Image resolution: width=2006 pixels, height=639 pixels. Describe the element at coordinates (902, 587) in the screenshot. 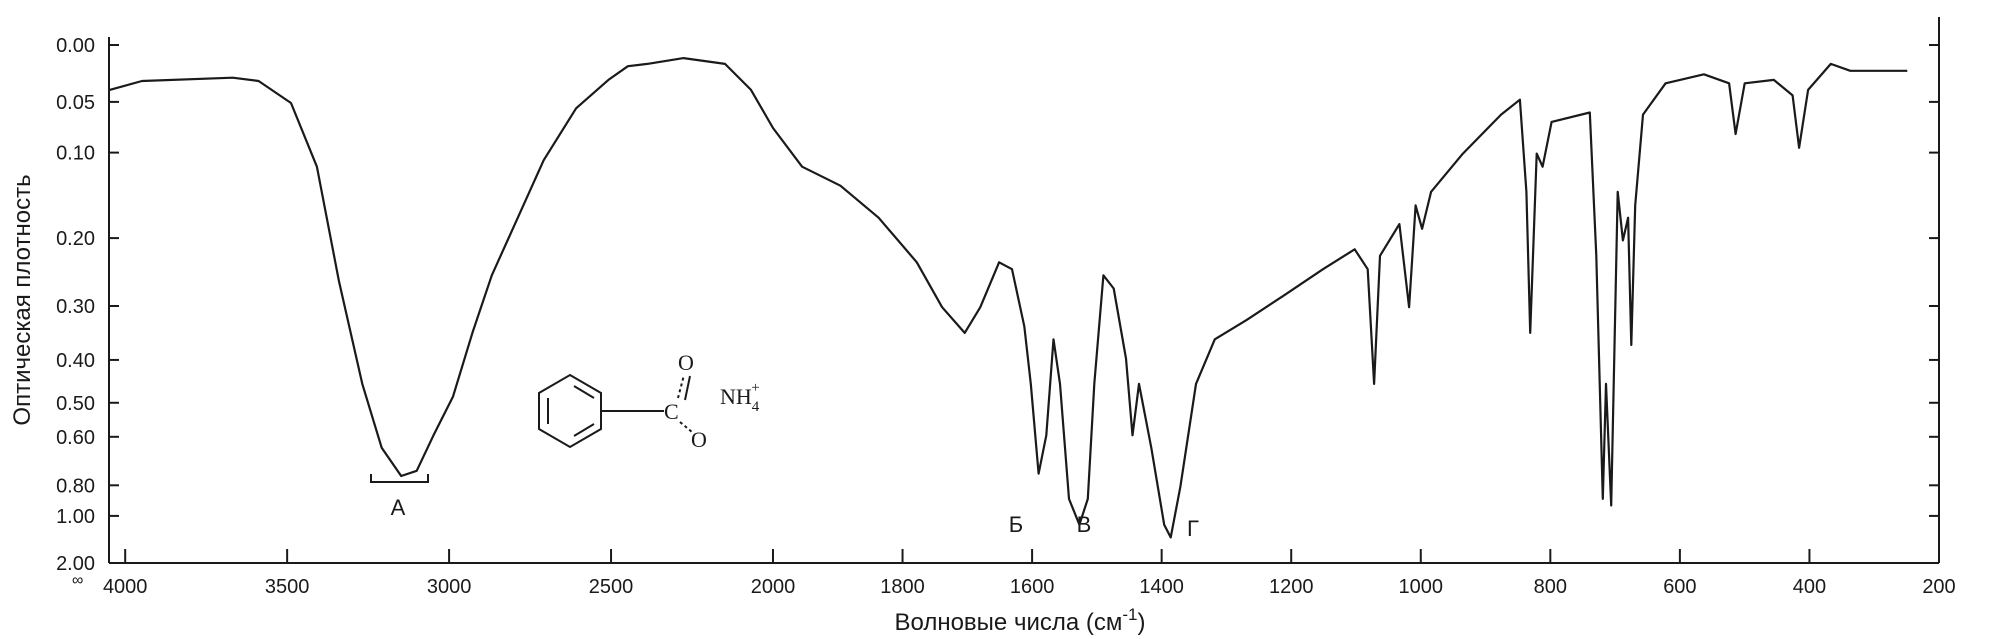

I see `x-tick-label: 1800` at that location.